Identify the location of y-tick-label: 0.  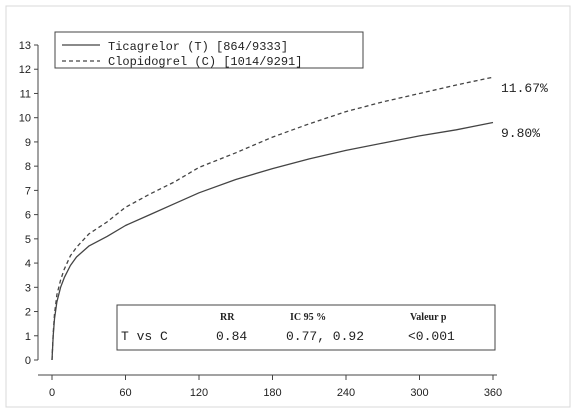
(28, 361).